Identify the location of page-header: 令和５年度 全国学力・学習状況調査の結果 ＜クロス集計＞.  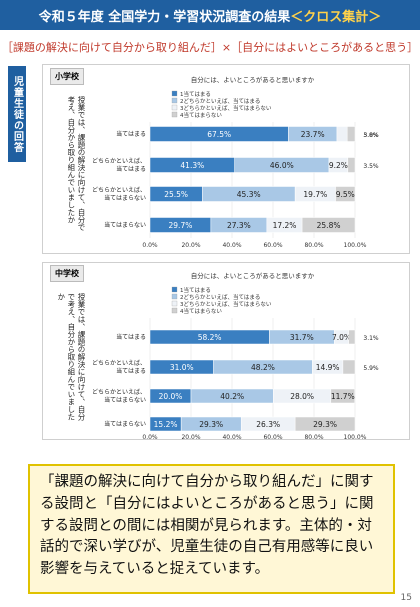
(210, 15).